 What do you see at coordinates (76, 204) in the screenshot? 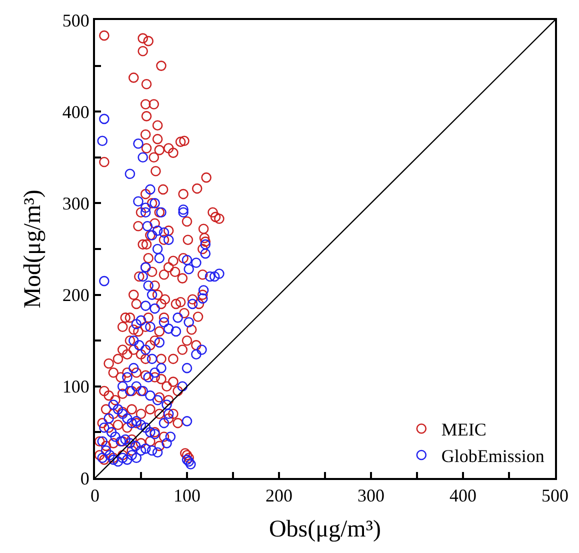
I see `y-tick-label: 300` at bounding box center [76, 204].